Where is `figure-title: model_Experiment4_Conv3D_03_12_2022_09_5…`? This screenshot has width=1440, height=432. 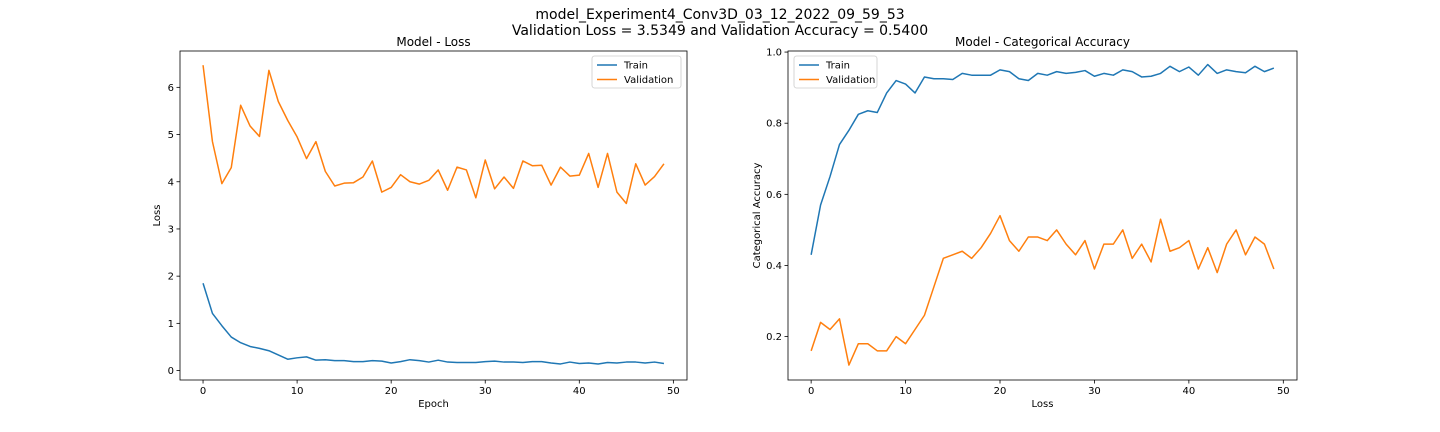
figure-title: model_Experiment4_Conv3D_03_12_2022_09_5… is located at coordinates (720, 15).